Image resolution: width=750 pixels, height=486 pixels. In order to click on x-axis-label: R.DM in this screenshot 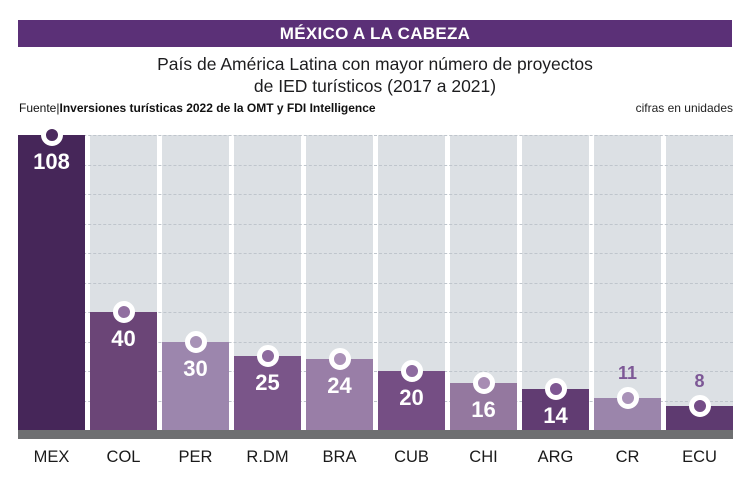, I will do `click(267, 457)`.